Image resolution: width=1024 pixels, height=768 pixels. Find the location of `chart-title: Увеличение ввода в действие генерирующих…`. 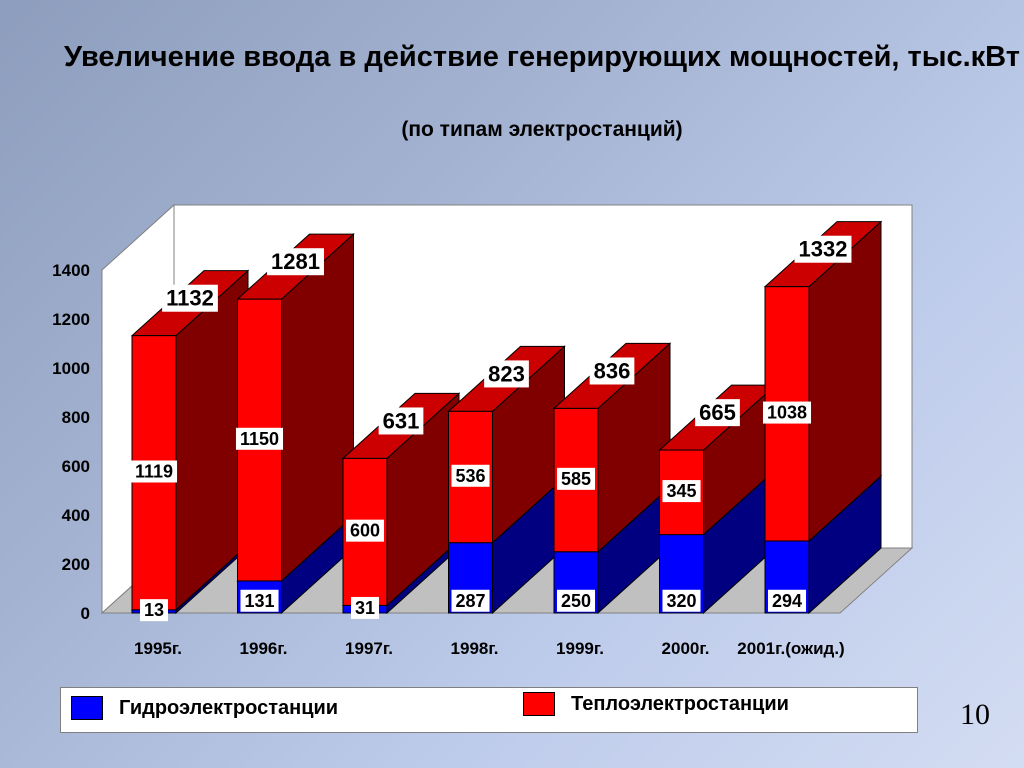

chart-title: Увеличение ввода в действие генерирующих… is located at coordinates (542, 57).